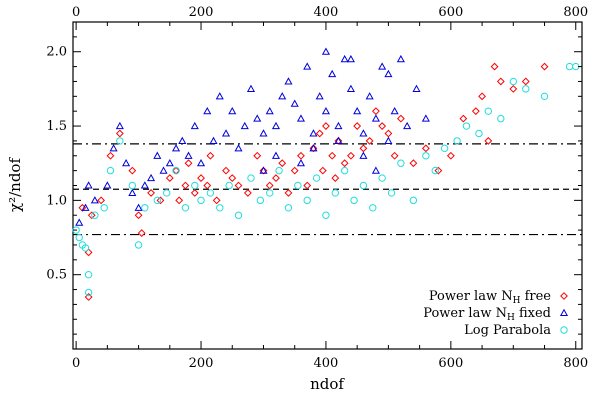  Describe the element at coordinates (76, 363) in the screenshot. I see `x-tick-label: 0` at that location.